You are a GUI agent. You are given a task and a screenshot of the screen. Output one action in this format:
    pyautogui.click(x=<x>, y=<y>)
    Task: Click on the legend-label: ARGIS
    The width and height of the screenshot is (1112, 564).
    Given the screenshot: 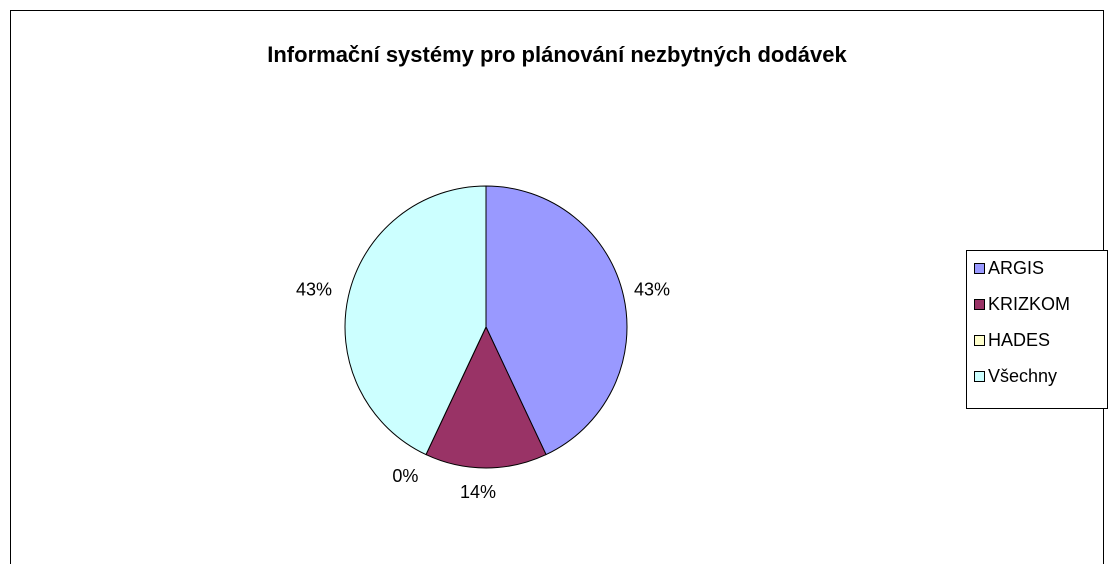 What is the action you would take?
    pyautogui.click(x=1016, y=268)
    